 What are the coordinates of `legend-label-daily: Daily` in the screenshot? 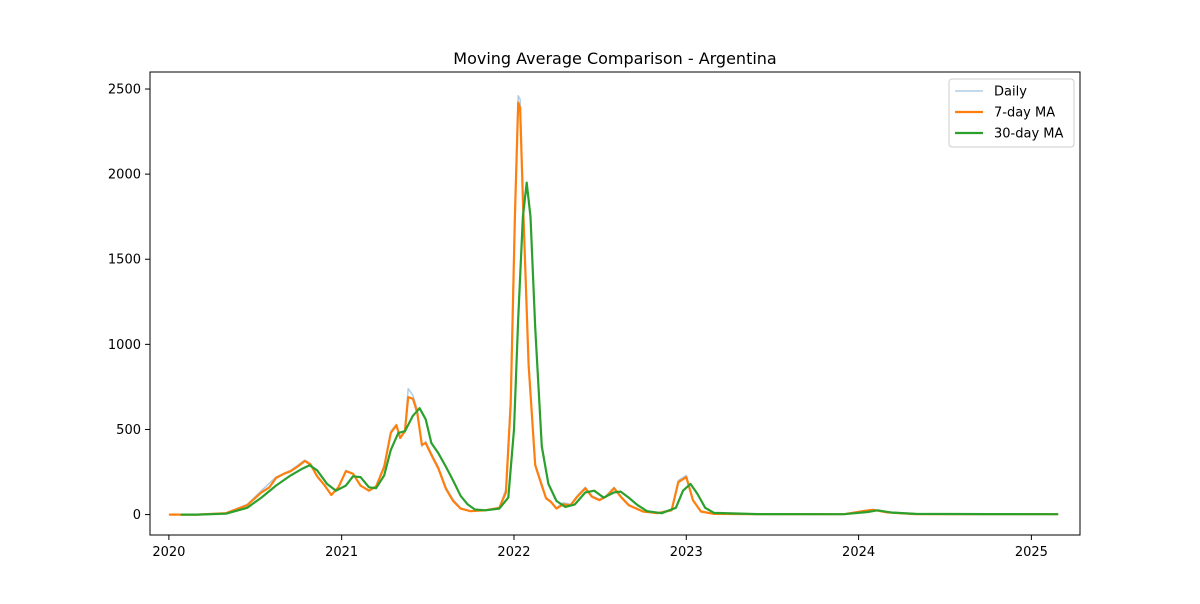 It's located at (1010, 92).